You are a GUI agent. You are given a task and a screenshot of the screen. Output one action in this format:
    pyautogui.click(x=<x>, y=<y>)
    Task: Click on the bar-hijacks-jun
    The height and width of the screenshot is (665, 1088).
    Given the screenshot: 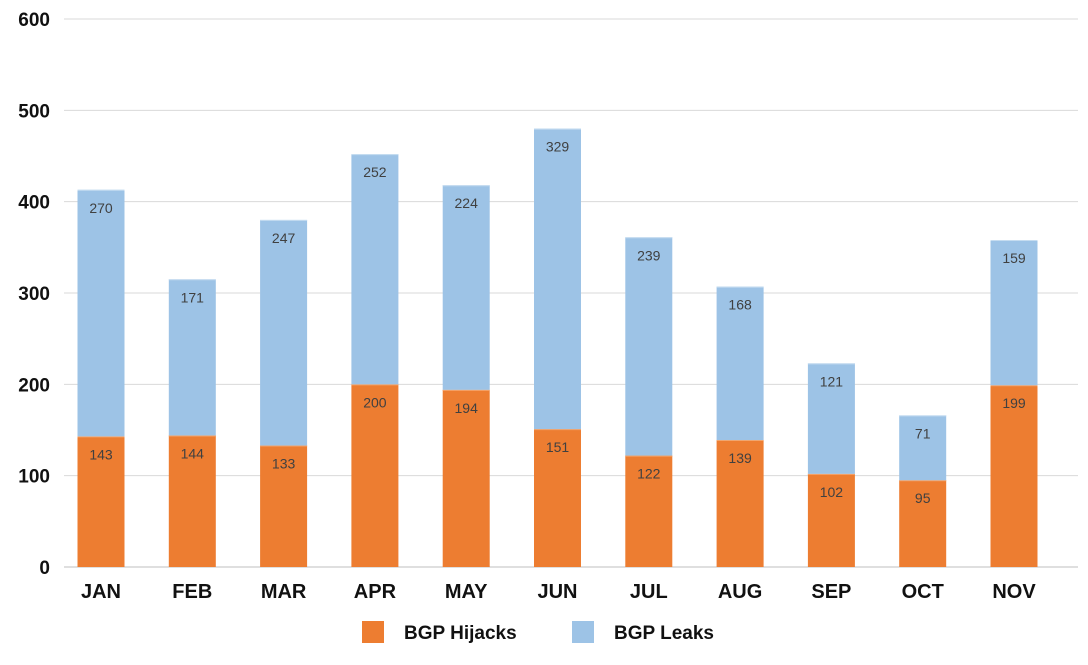 What is the action you would take?
    pyautogui.click(x=557, y=498)
    